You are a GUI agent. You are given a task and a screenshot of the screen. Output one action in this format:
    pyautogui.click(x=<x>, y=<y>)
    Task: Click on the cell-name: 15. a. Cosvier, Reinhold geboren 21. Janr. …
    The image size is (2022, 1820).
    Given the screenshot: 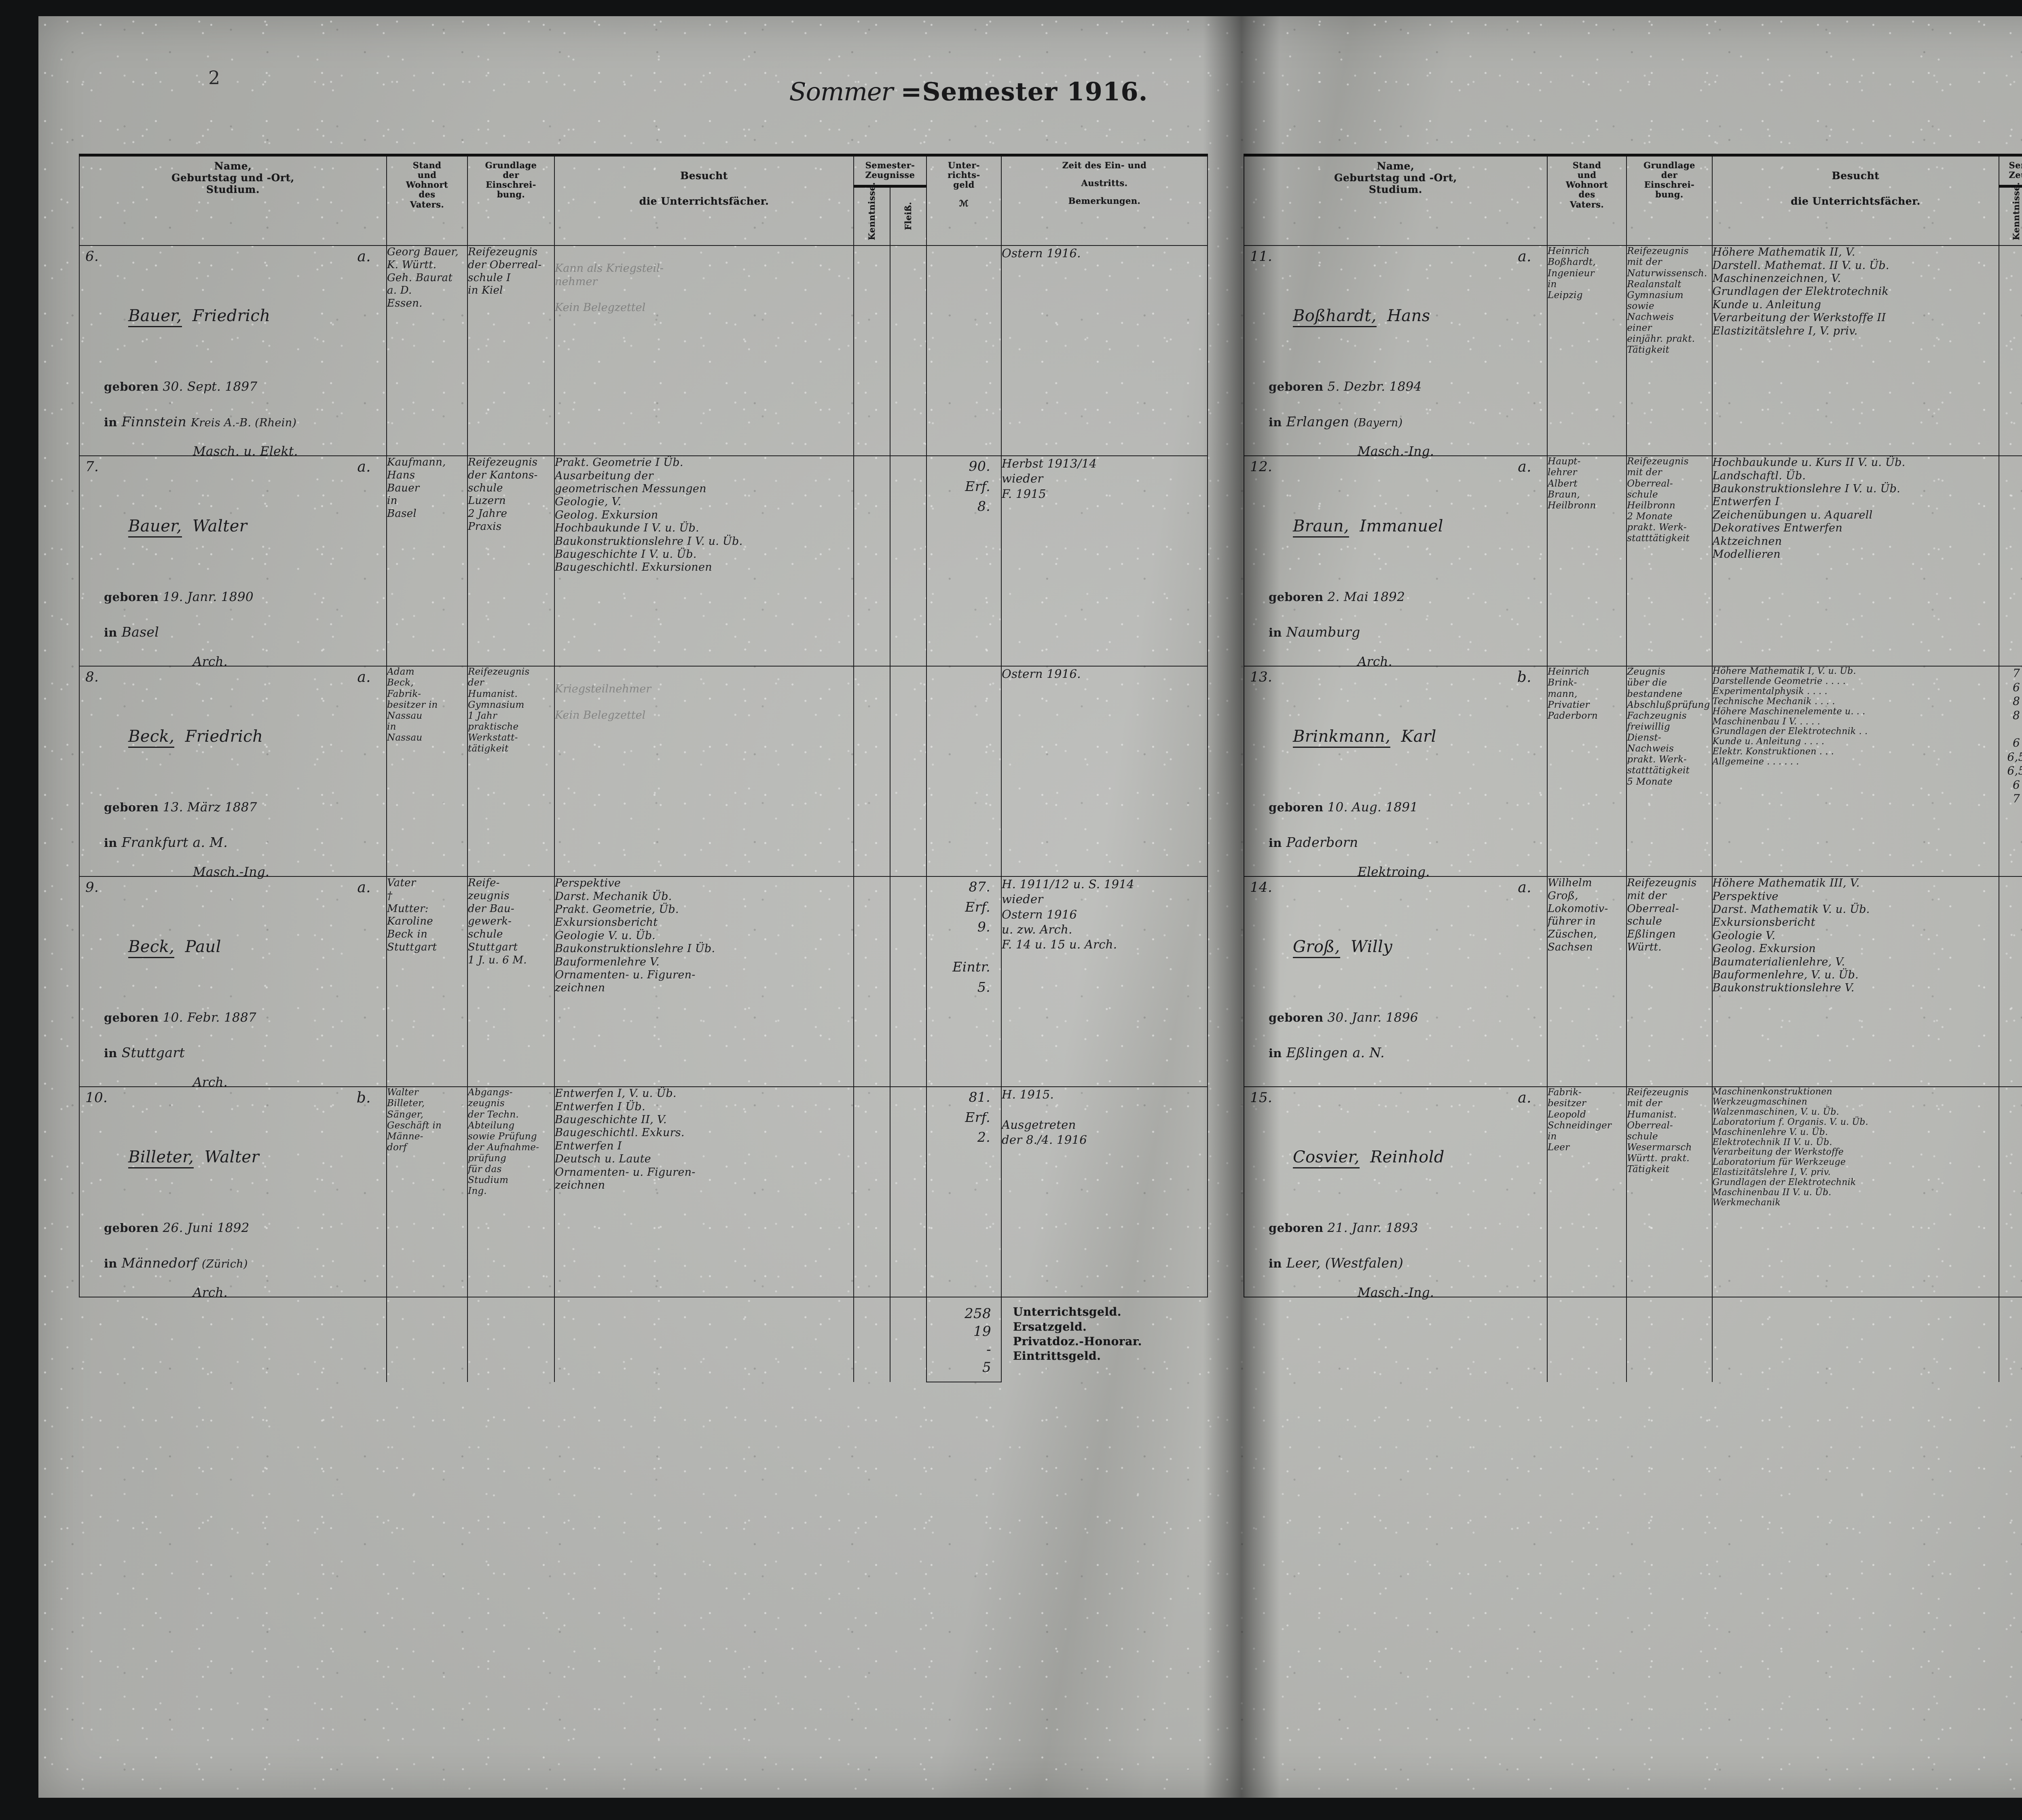 What is the action you would take?
    pyautogui.click(x=1396, y=1193)
    